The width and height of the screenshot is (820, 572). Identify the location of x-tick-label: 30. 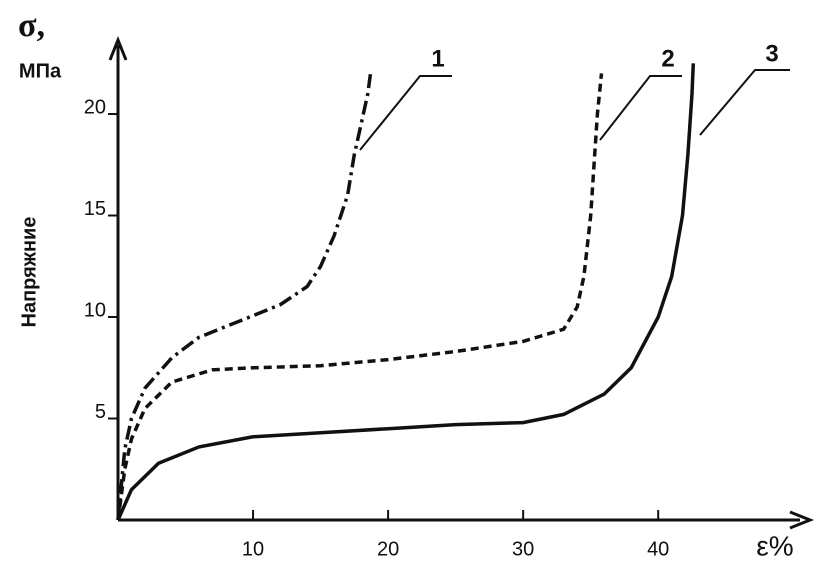
(523, 549).